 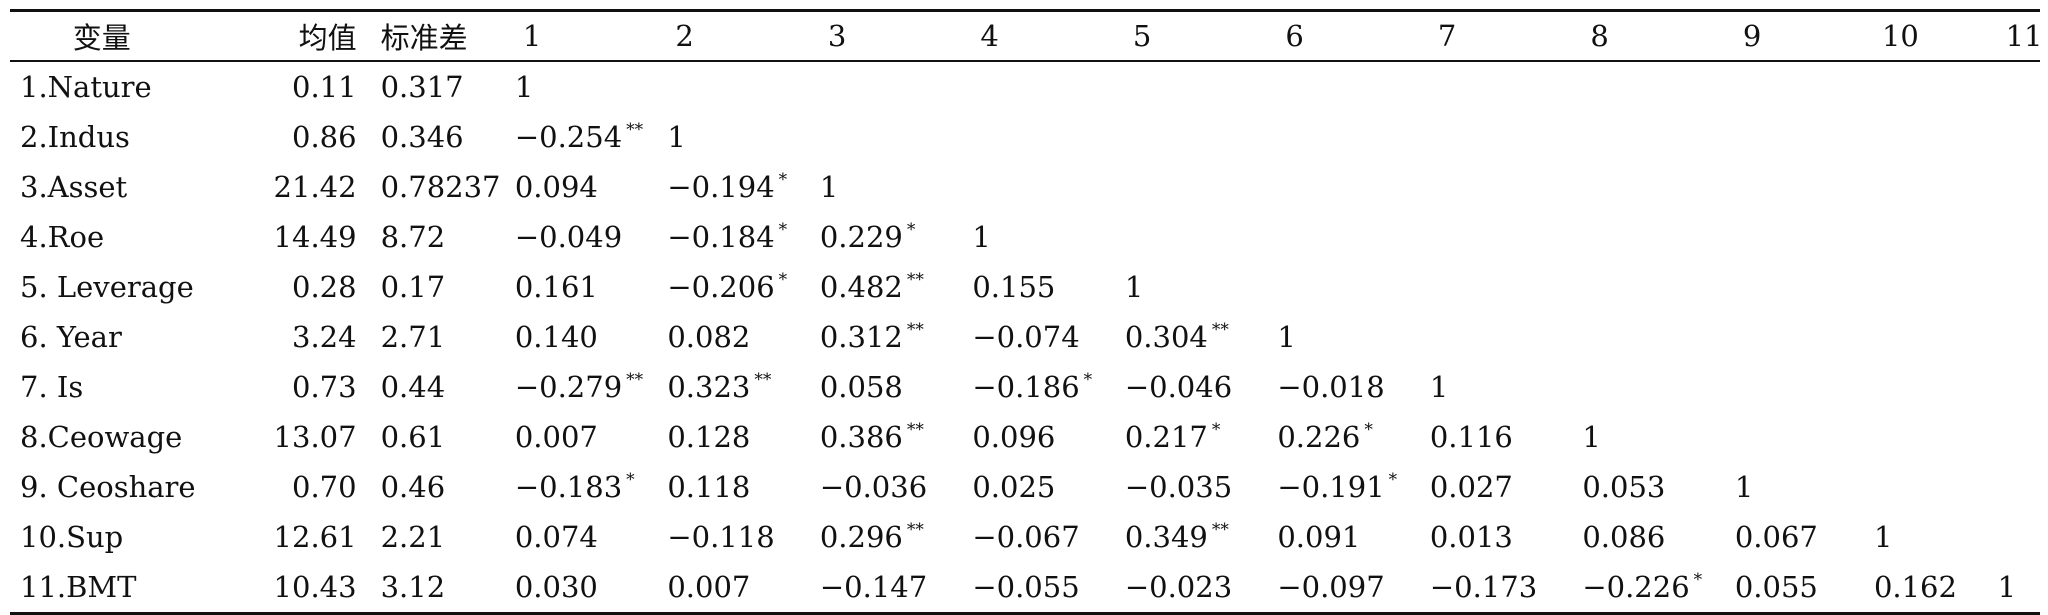 I want to click on correlation-value: 0.025, so click(x=1014, y=486).